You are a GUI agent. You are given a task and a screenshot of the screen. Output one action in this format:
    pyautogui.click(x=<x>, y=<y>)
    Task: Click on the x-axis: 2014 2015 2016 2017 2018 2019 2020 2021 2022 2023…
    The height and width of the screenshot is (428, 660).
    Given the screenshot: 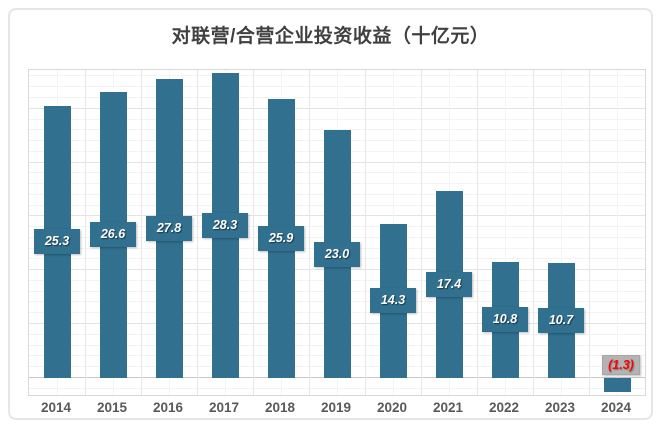 What is the action you would take?
    pyautogui.click(x=336, y=407)
    